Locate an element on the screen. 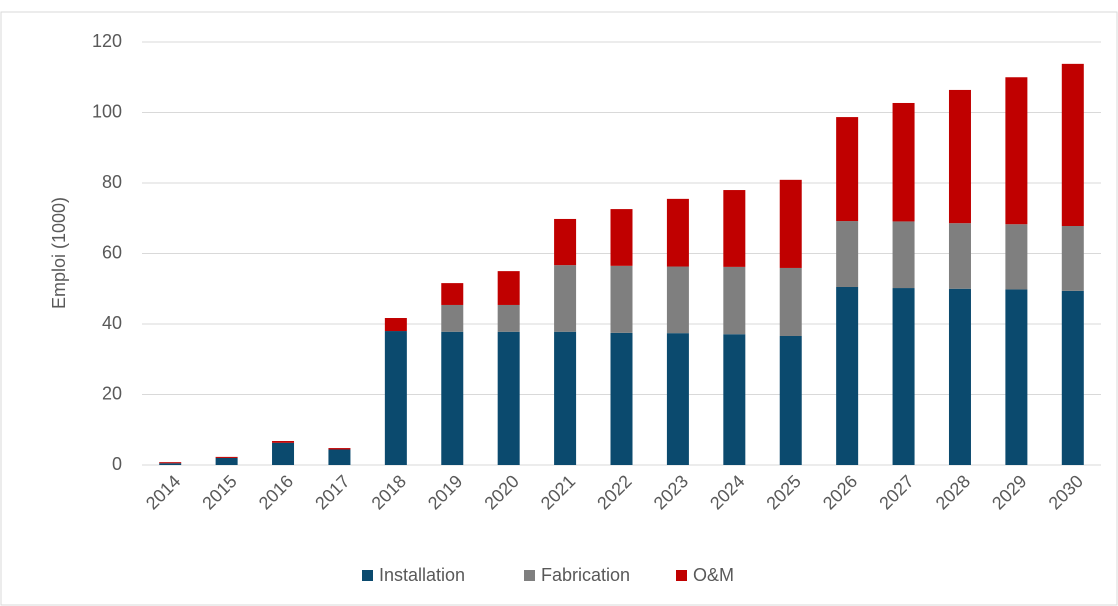  y-tick-label: 120 is located at coordinates (107, 41).